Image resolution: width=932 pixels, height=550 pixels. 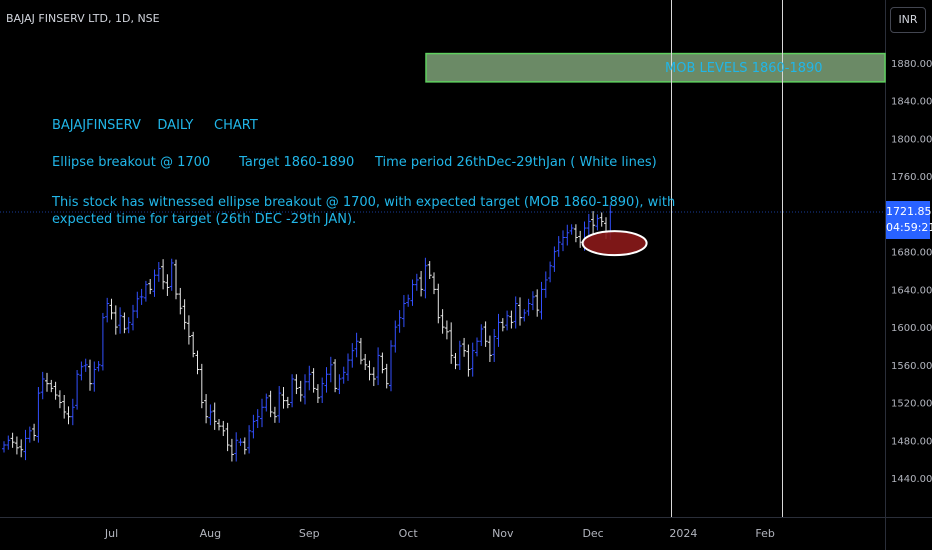 What do you see at coordinates (503, 533) in the screenshot?
I see `x-tick-label: Nov` at bounding box center [503, 533].